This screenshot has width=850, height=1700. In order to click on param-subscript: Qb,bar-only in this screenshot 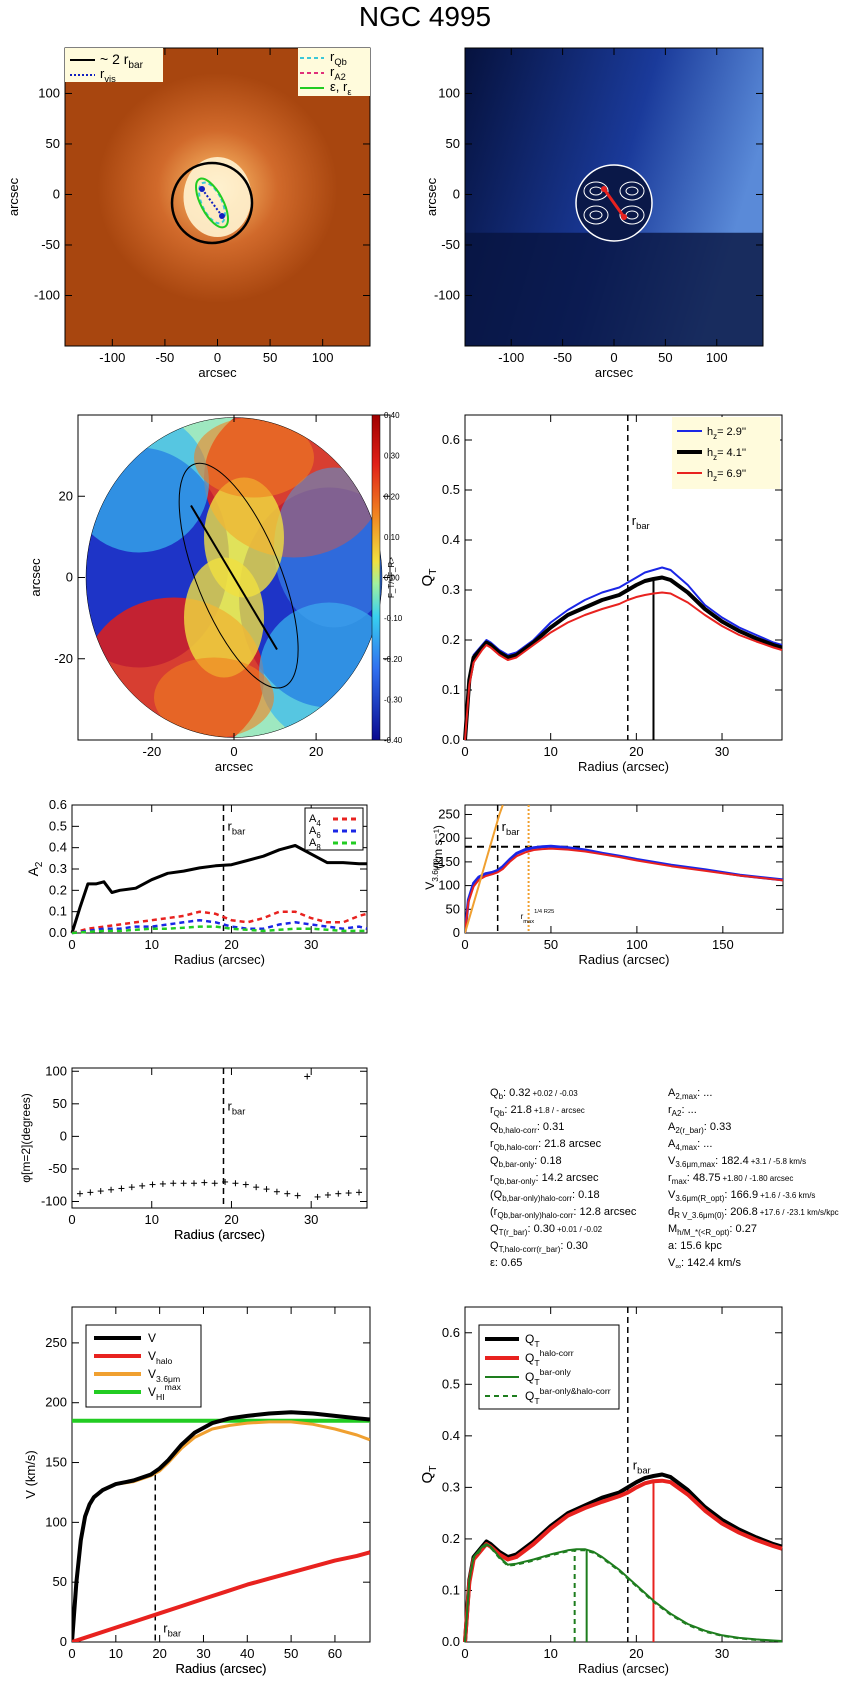, I will do `click(514, 1182)`.